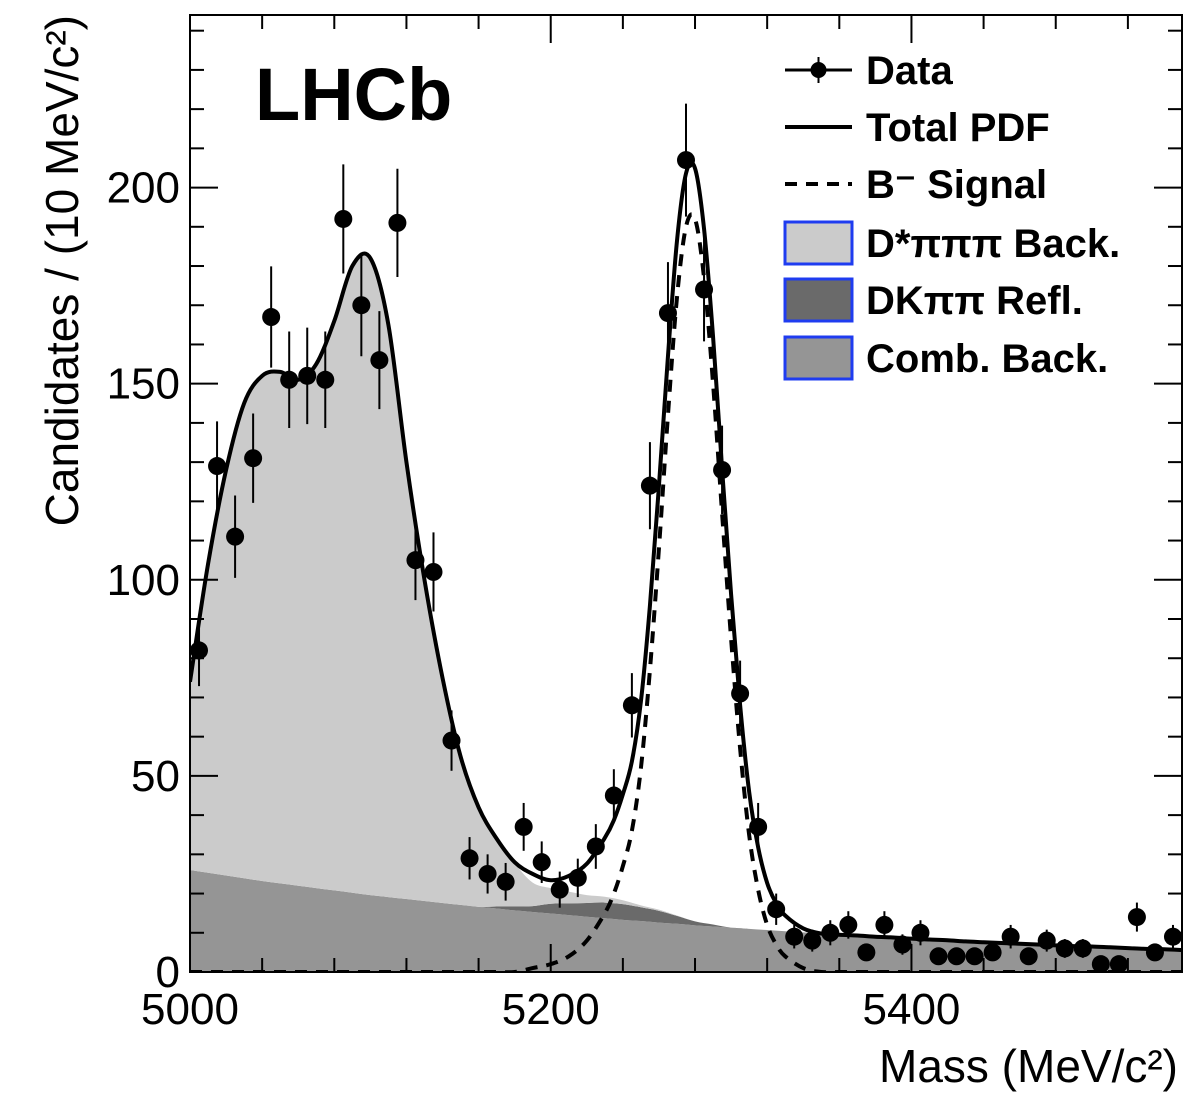  Describe the element at coordinates (168, 972) in the screenshot. I see `y-tick-label: 0` at that location.